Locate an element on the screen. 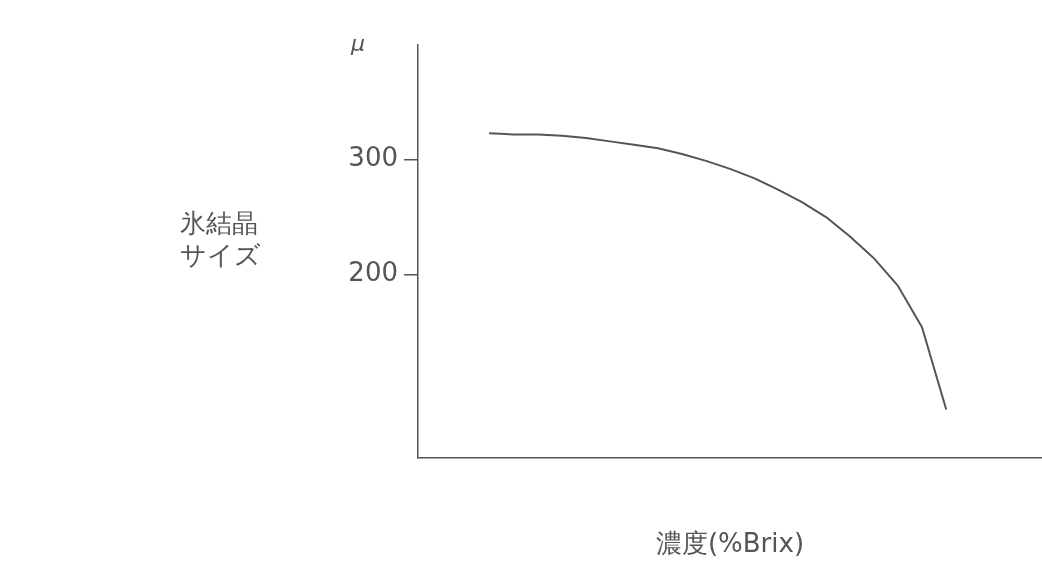 The image size is (1042, 567). x-axis-title: 濃度(%Brix) is located at coordinates (730, 542).